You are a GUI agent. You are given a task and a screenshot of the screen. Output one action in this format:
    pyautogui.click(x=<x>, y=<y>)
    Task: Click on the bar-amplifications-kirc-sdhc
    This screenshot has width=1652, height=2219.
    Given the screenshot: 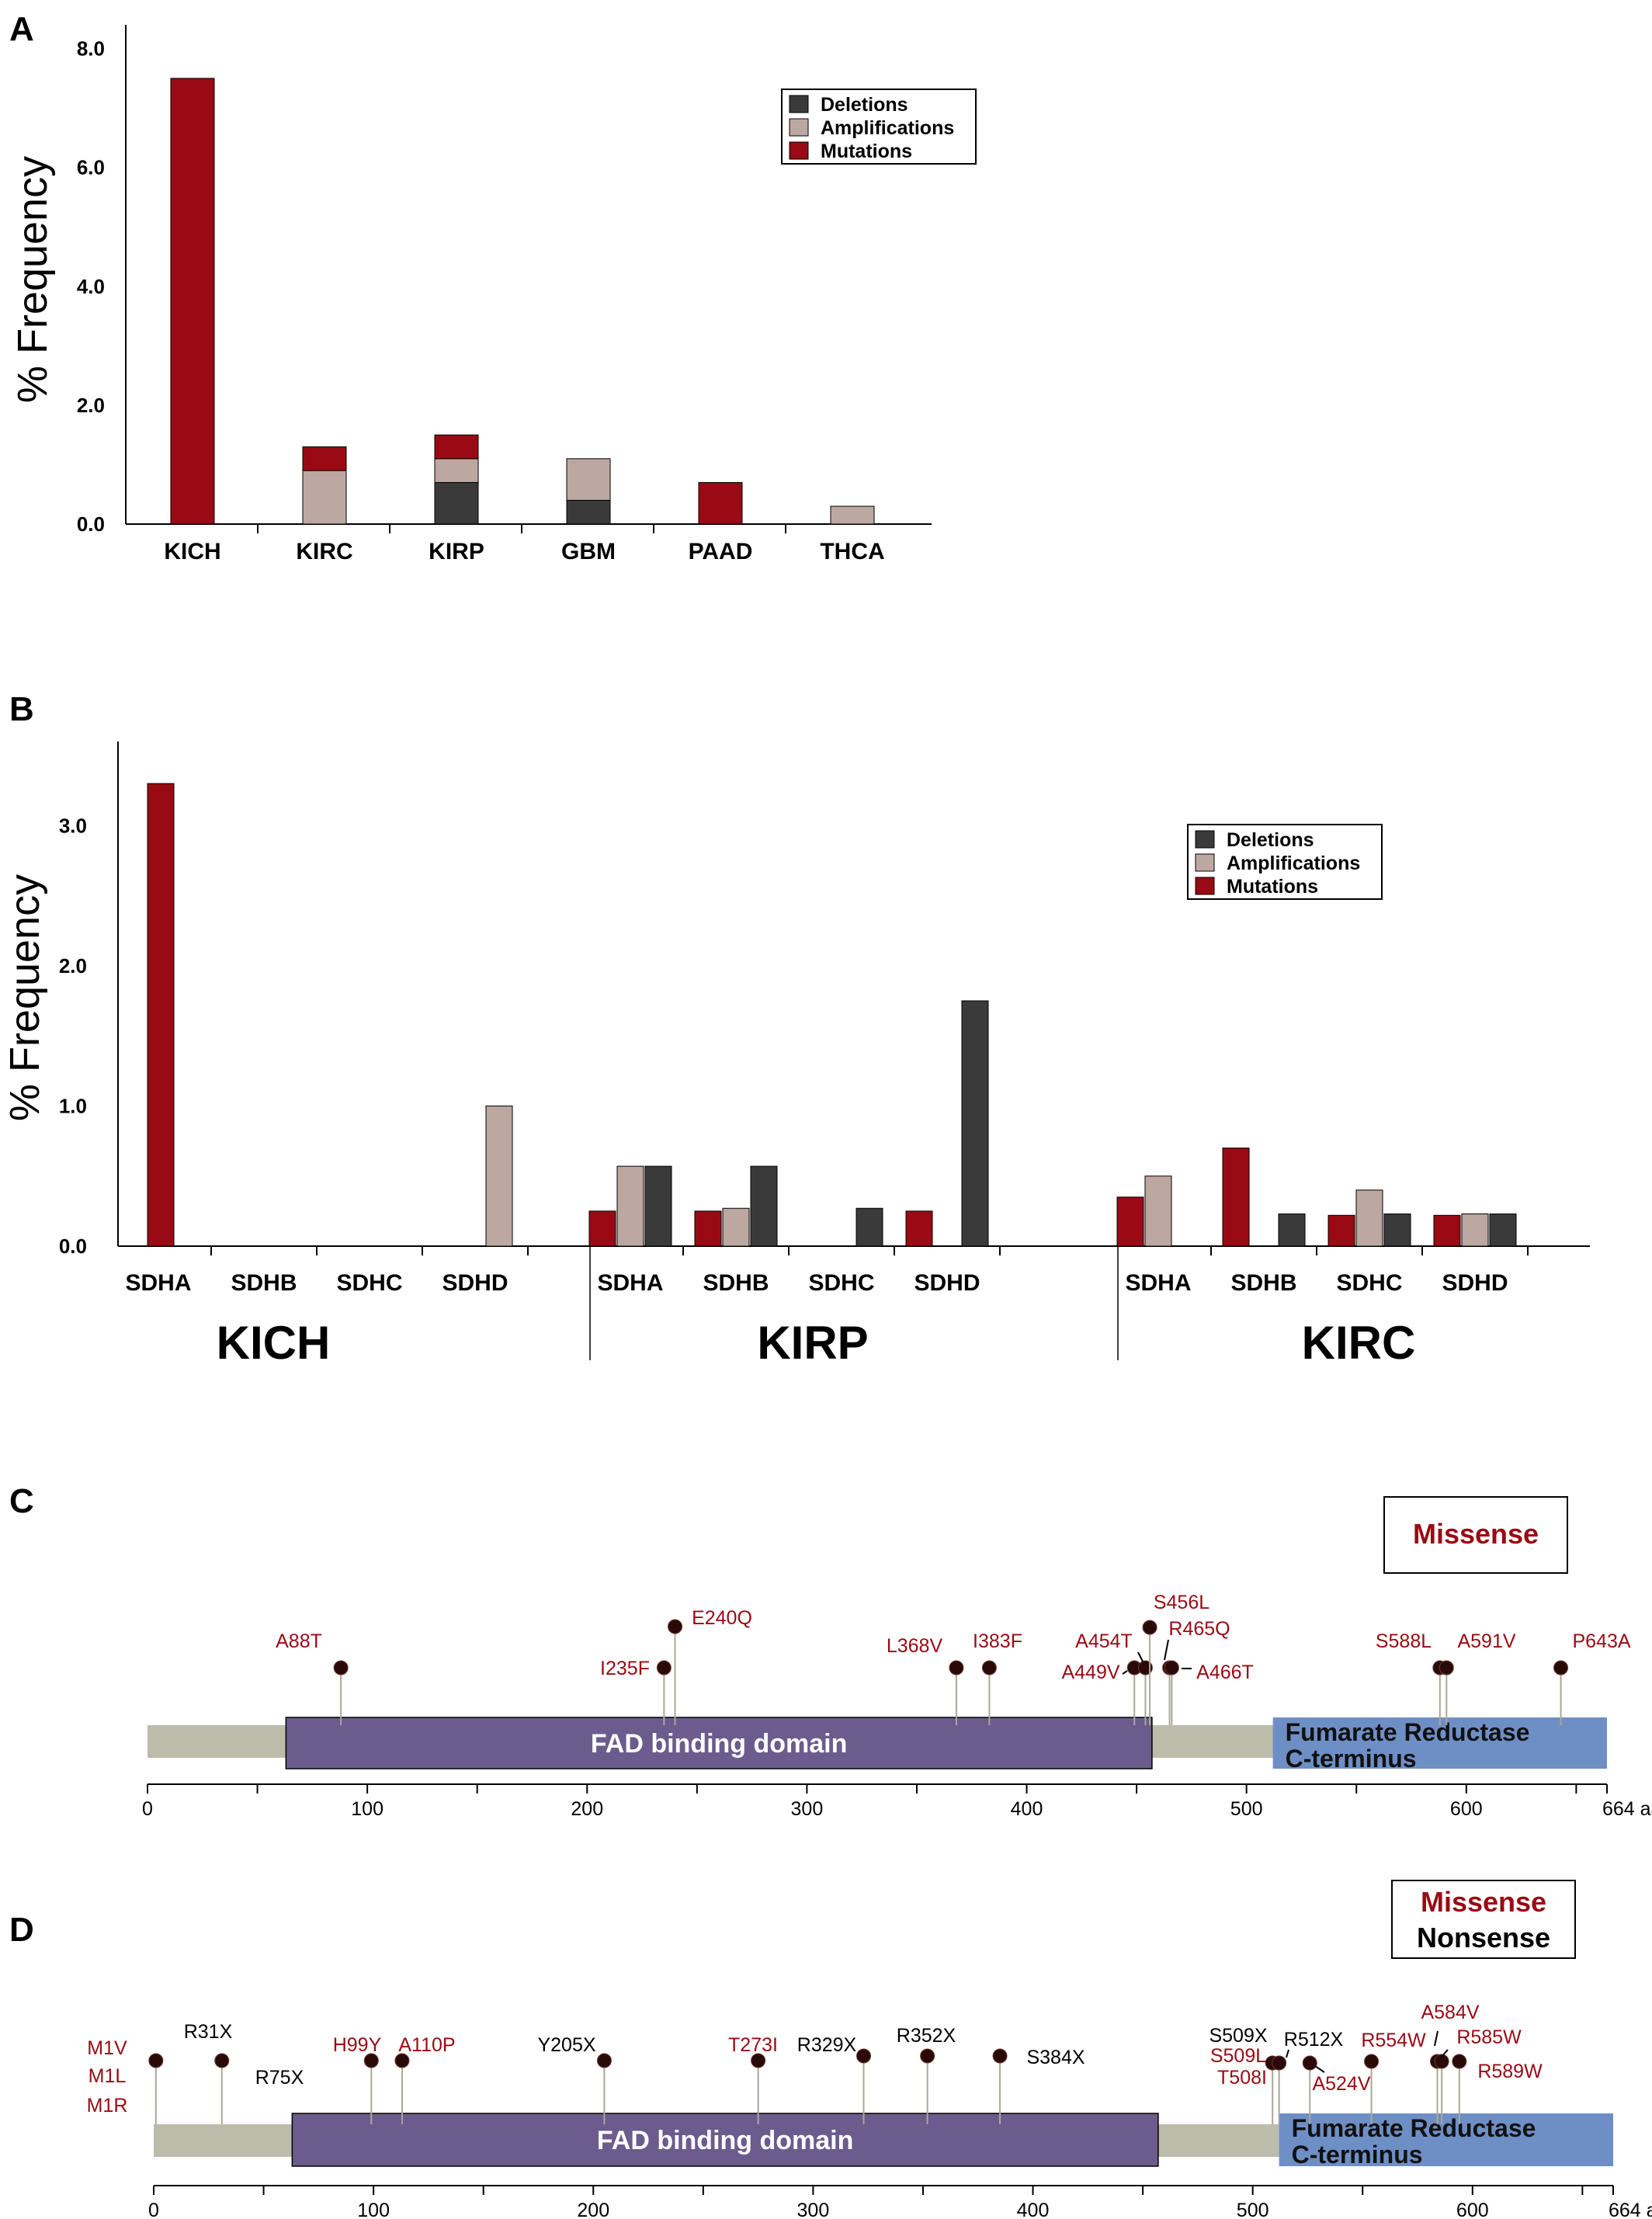 What is the action you would take?
    pyautogui.click(x=1369, y=1218)
    